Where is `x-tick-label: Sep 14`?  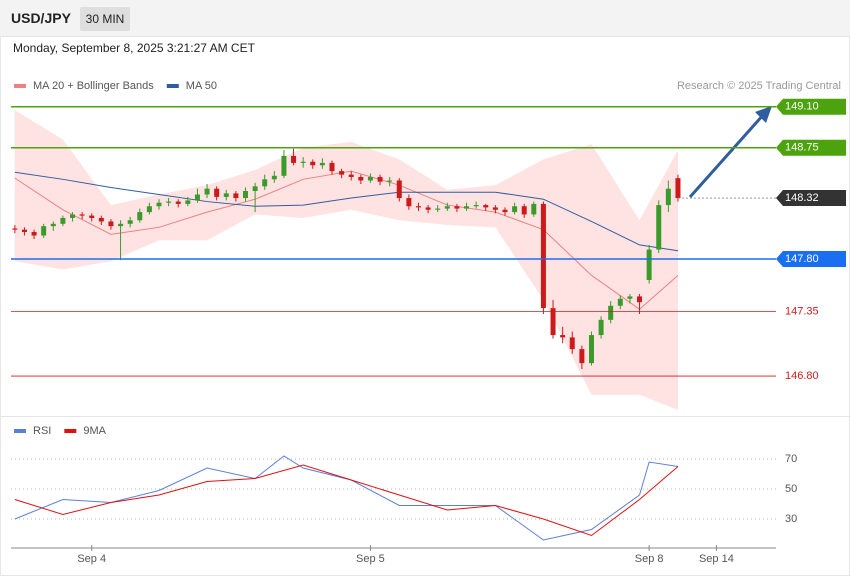 x-tick-label: Sep 14 is located at coordinates (716, 559).